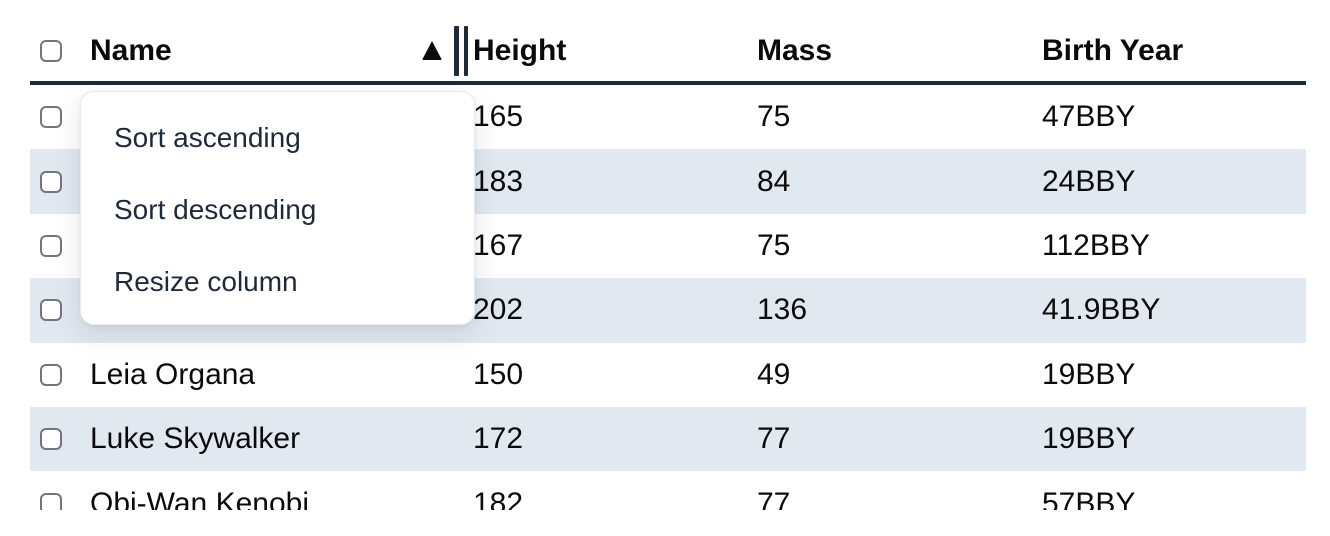 This screenshot has height=536, width=1330. What do you see at coordinates (51, 50) in the screenshot?
I see `select-all-checkbox` at bounding box center [51, 50].